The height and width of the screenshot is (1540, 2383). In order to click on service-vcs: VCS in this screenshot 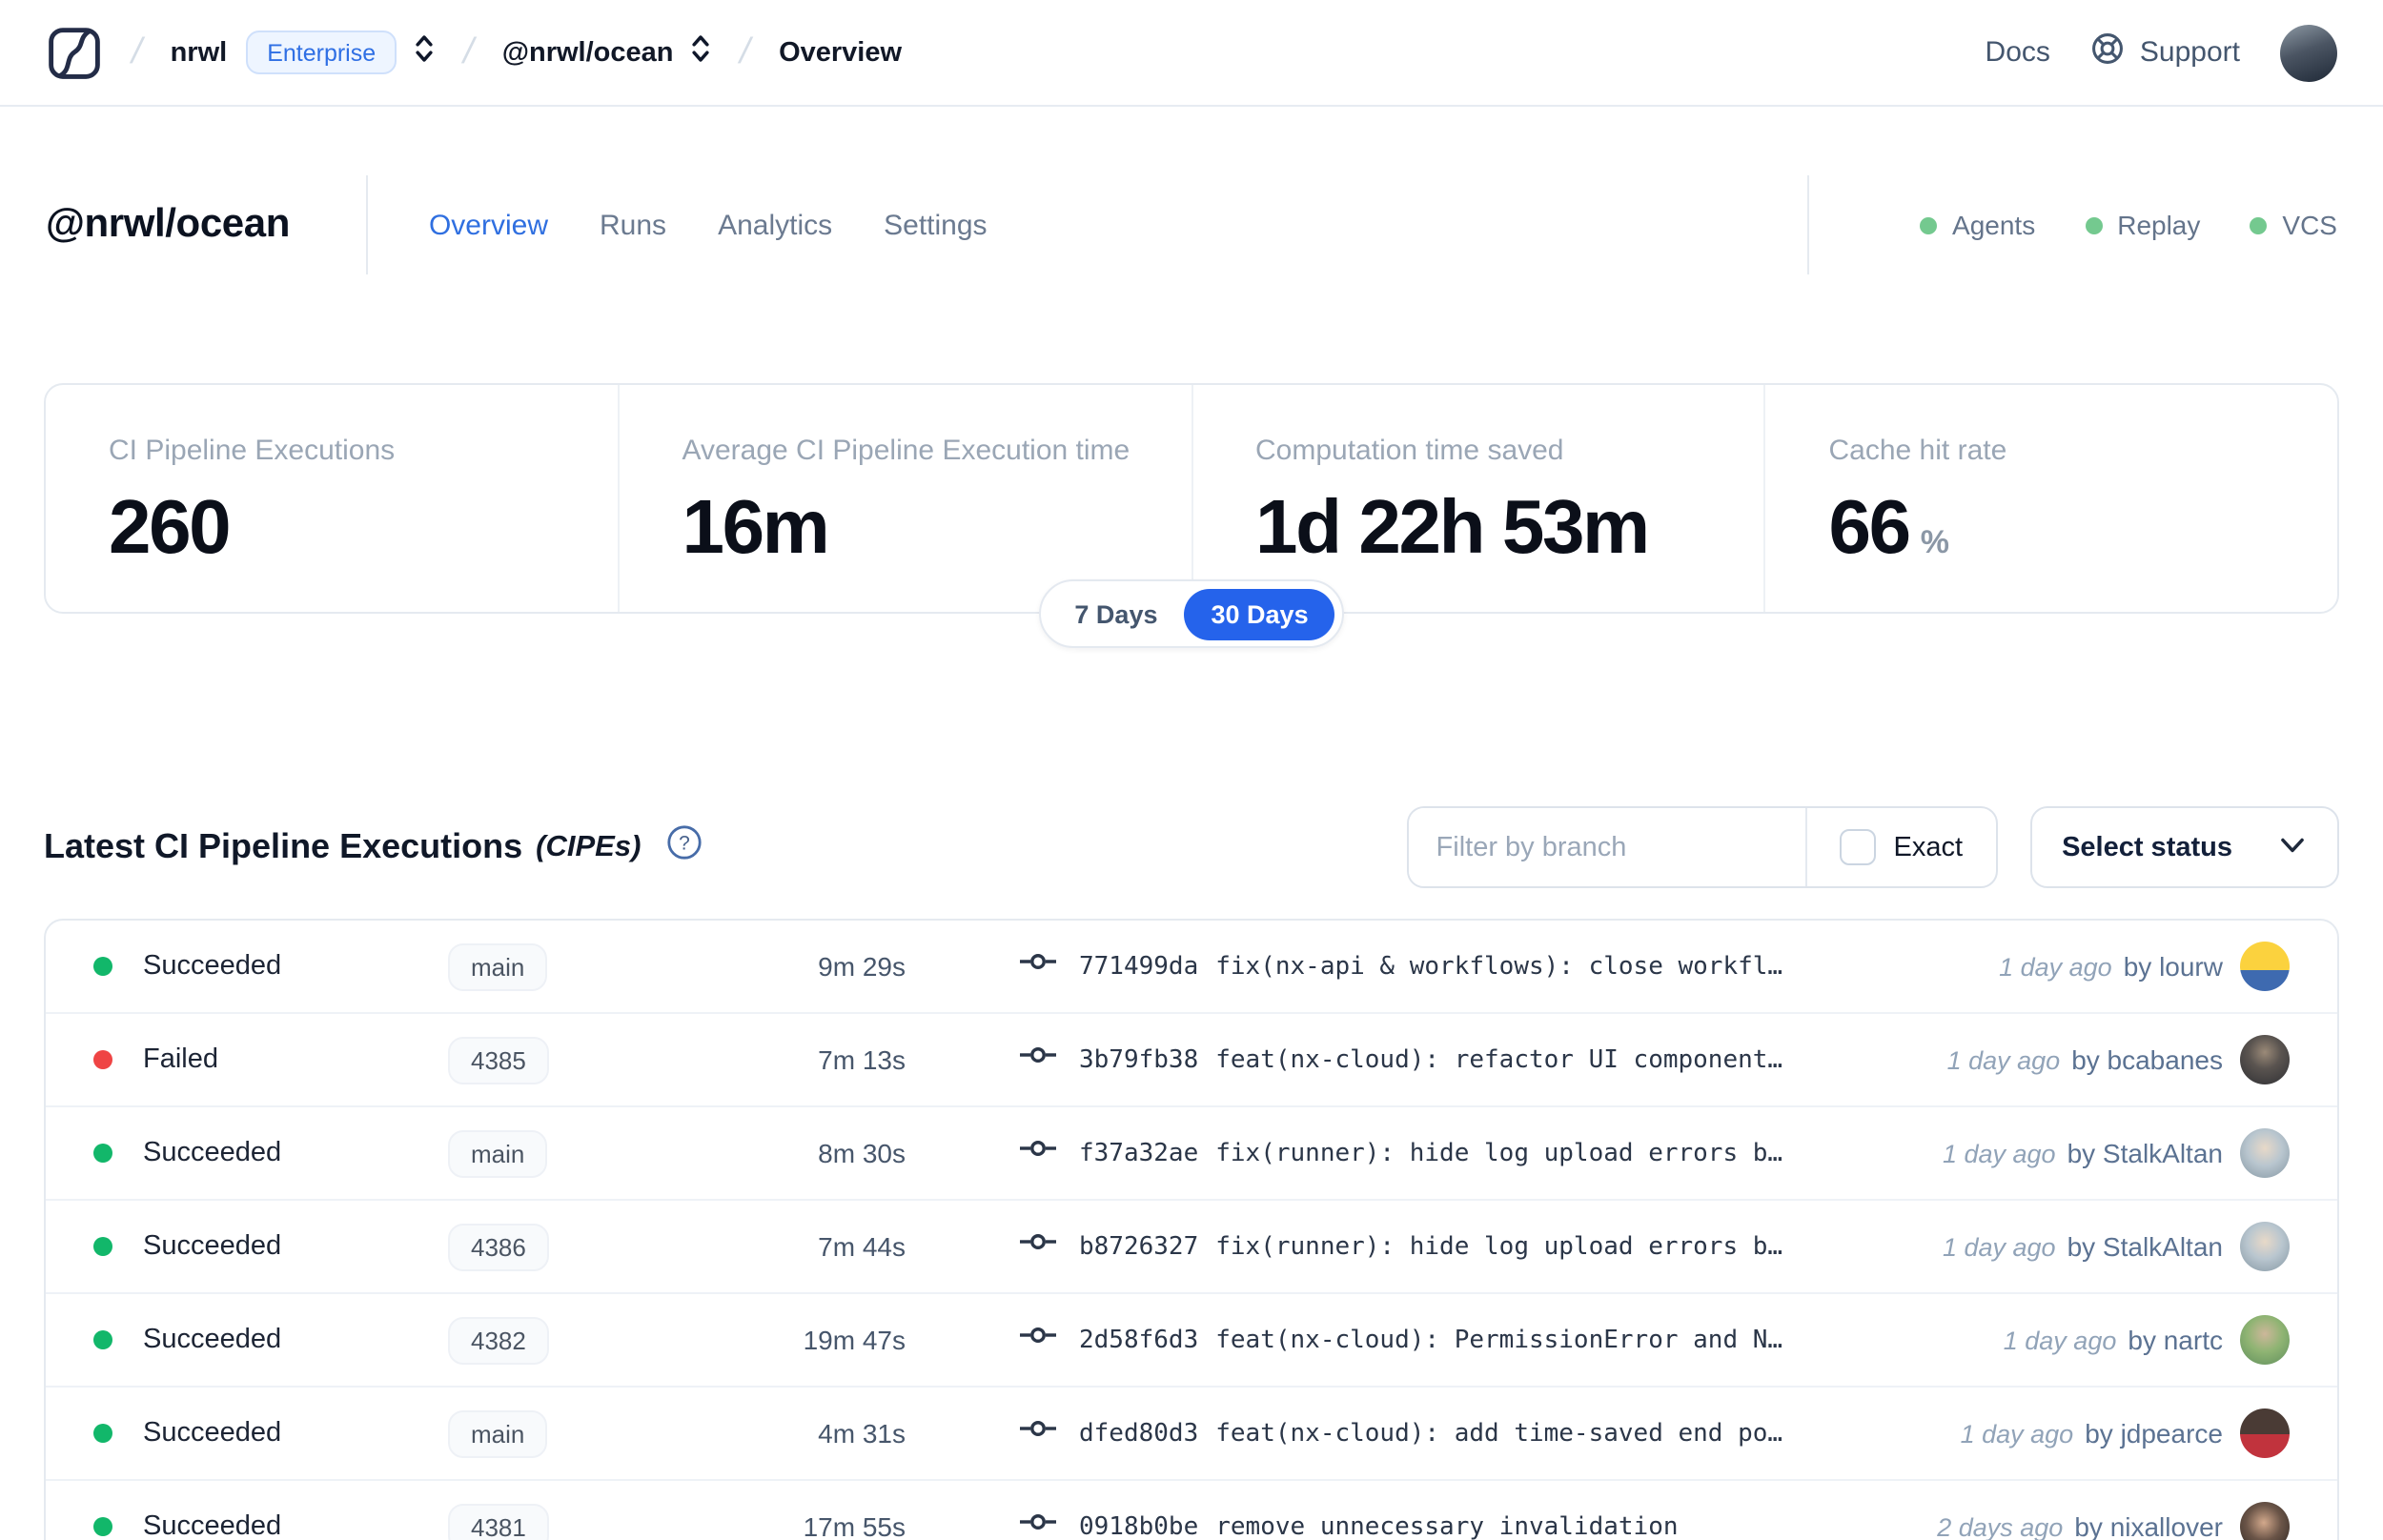, I will do `click(2294, 225)`.